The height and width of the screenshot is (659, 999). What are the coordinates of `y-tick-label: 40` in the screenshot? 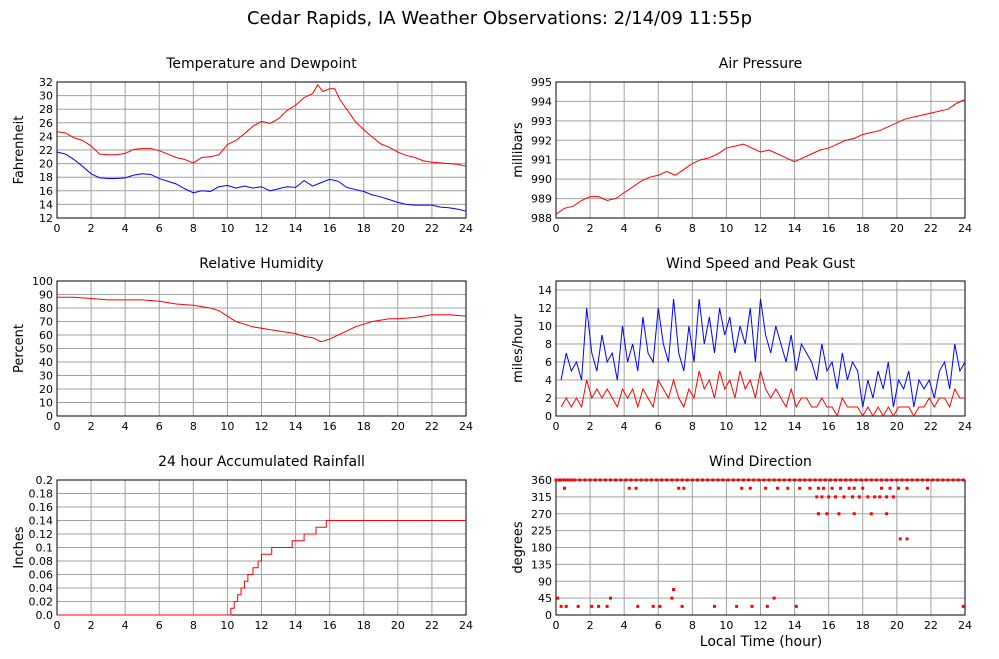 It's located at (46, 362).